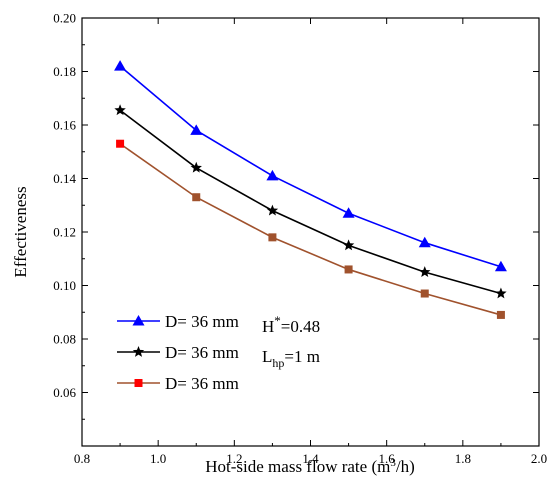  Describe the element at coordinates (310, 458) in the screenshot. I see `x-tick-label: 1.4` at that location.